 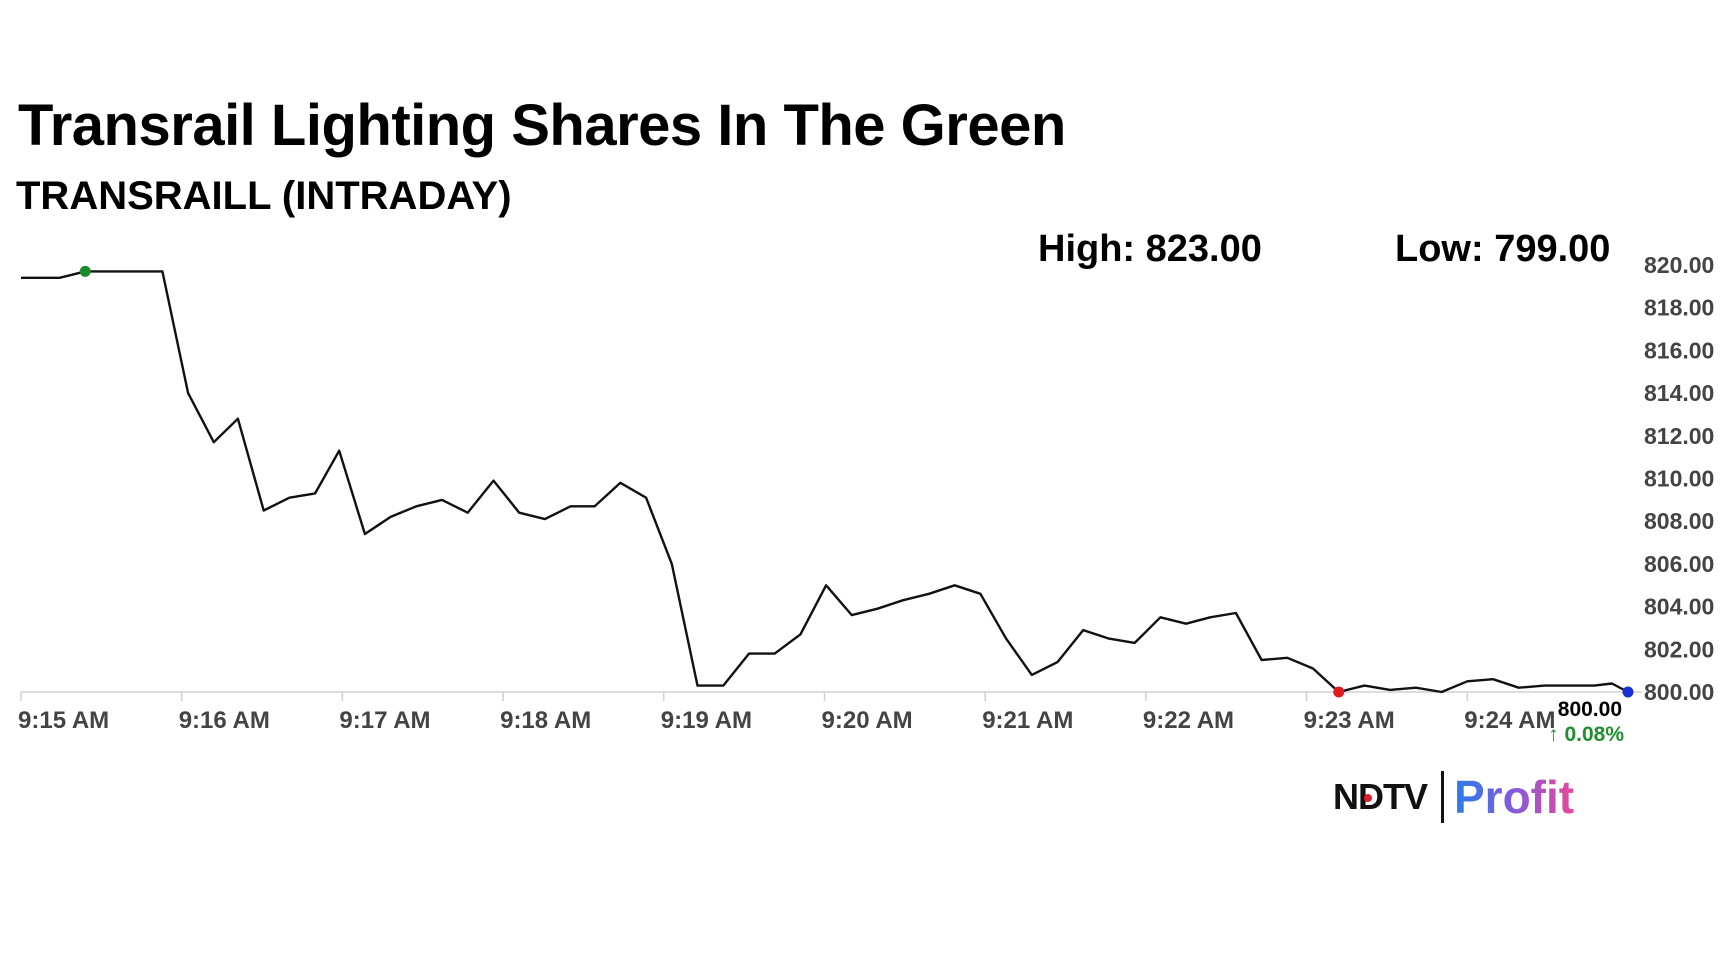 What do you see at coordinates (1368, 798) in the screenshot?
I see `logo-dot-icon` at bounding box center [1368, 798].